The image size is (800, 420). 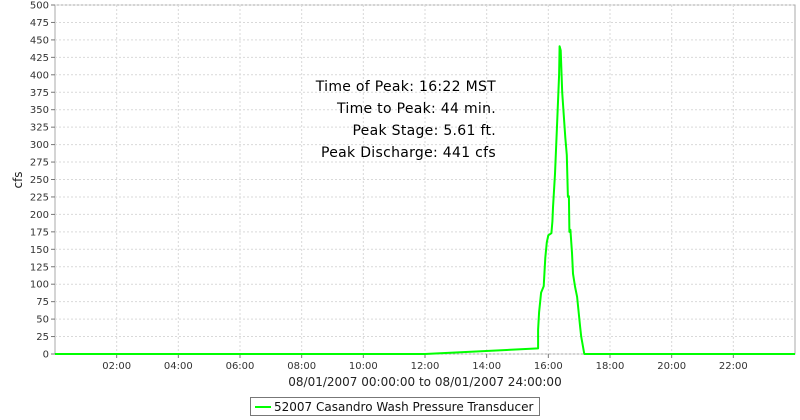 I want to click on y-tick-label: 25, so click(x=42, y=337).